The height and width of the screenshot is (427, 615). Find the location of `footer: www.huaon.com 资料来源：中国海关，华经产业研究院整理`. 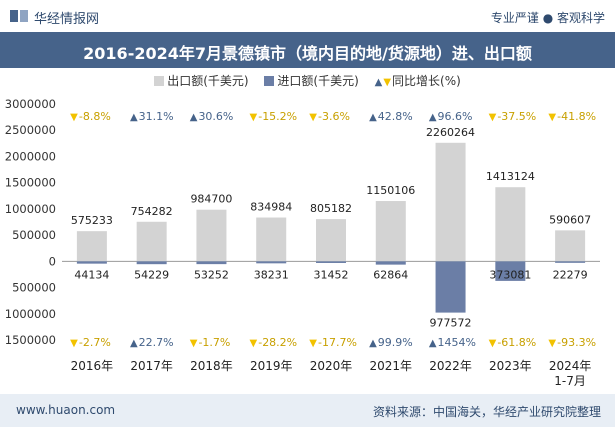

footer: www.huaon.com 资料来源：中国海关，华经产业研究院整理 is located at coordinates (307, 410).